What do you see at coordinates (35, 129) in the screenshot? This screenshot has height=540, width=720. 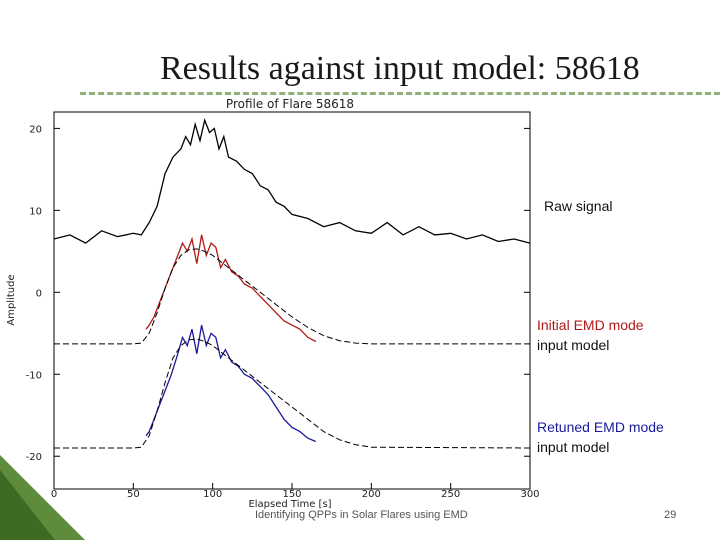 I see `y-tick-label: 20` at bounding box center [35, 129].